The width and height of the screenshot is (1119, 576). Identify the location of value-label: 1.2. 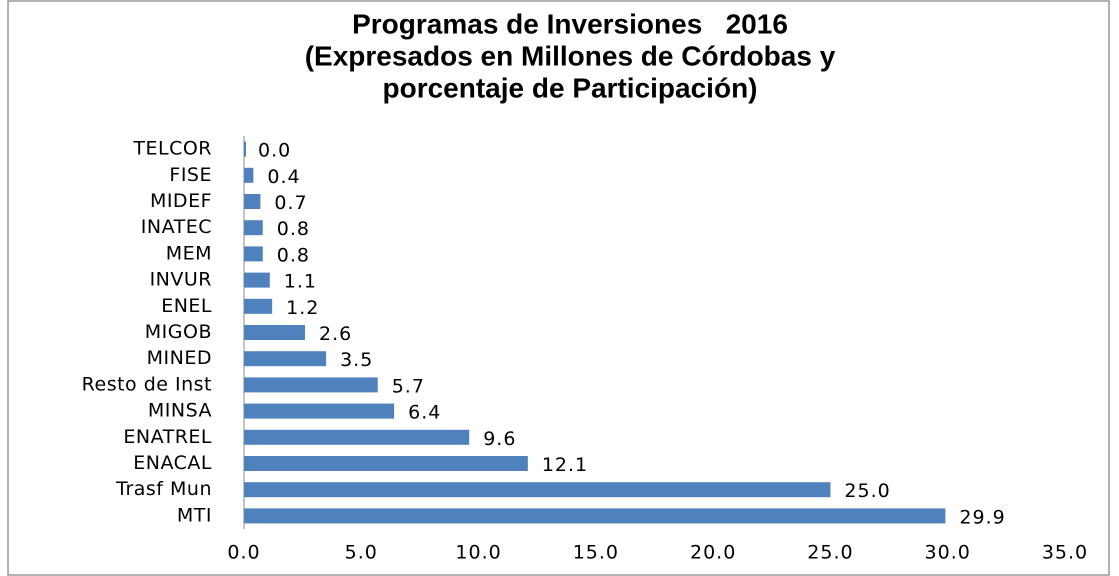
(302, 308).